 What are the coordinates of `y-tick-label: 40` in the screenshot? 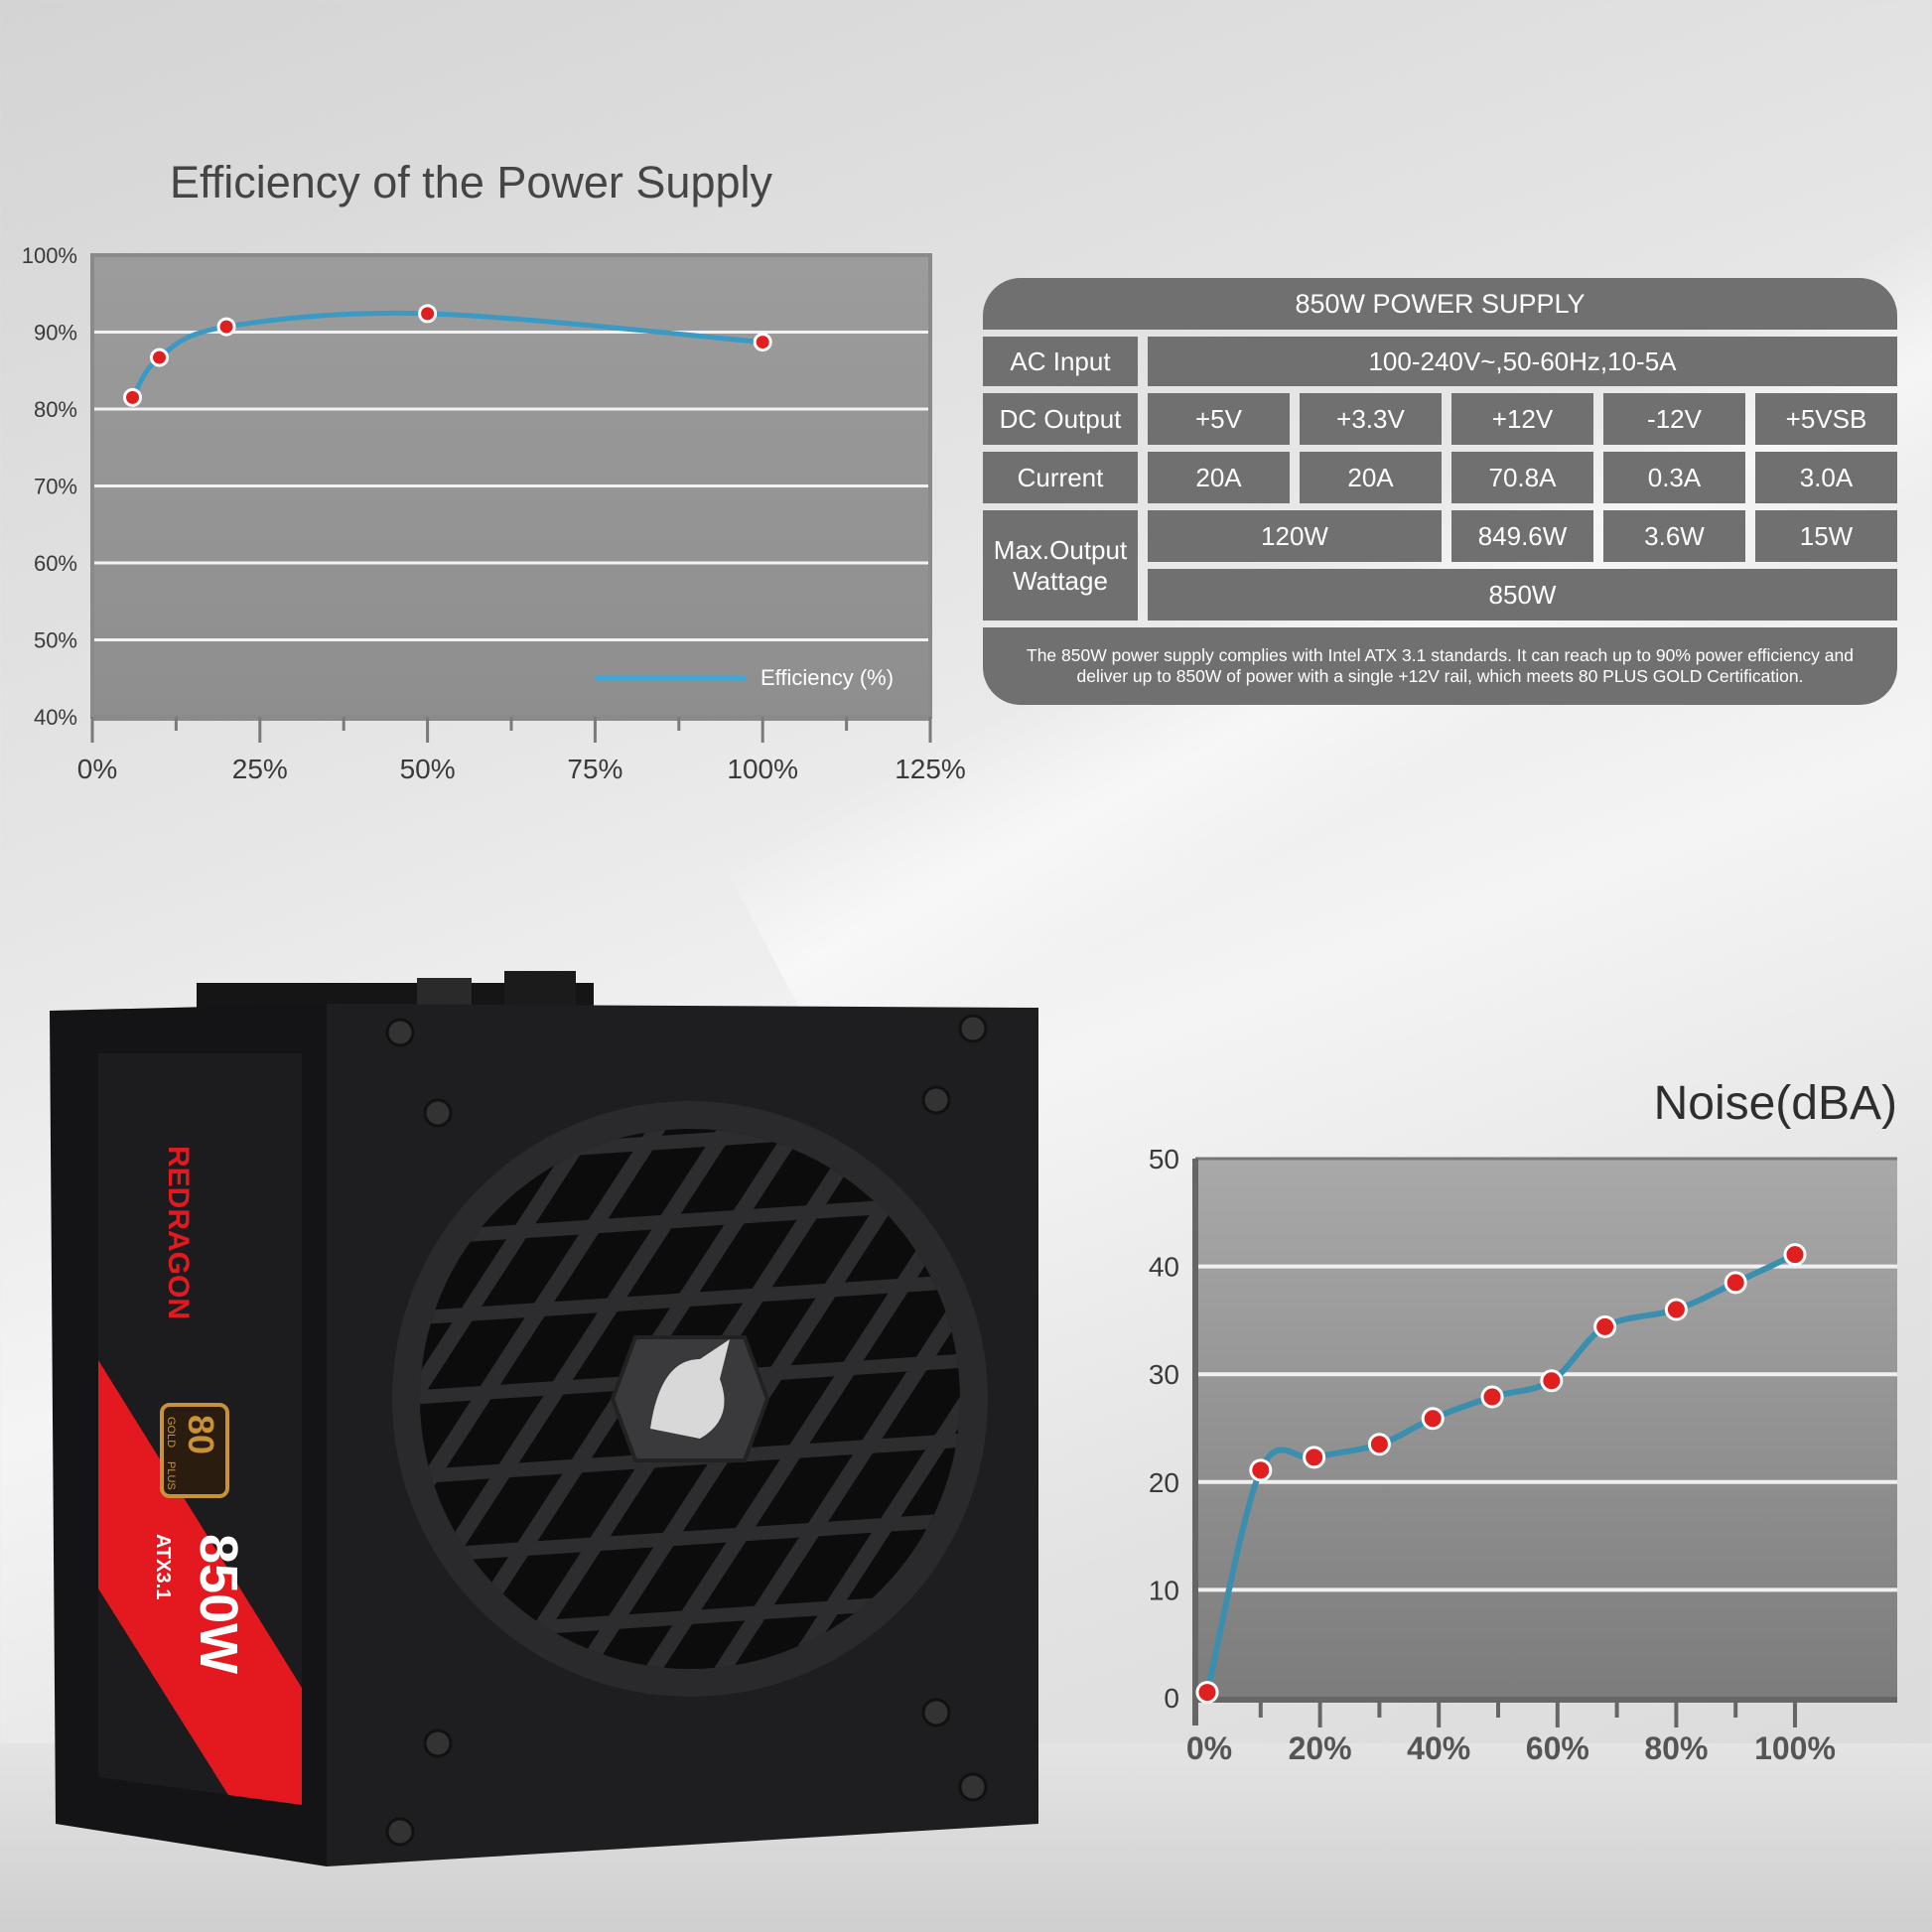 It's located at (1164, 1268).